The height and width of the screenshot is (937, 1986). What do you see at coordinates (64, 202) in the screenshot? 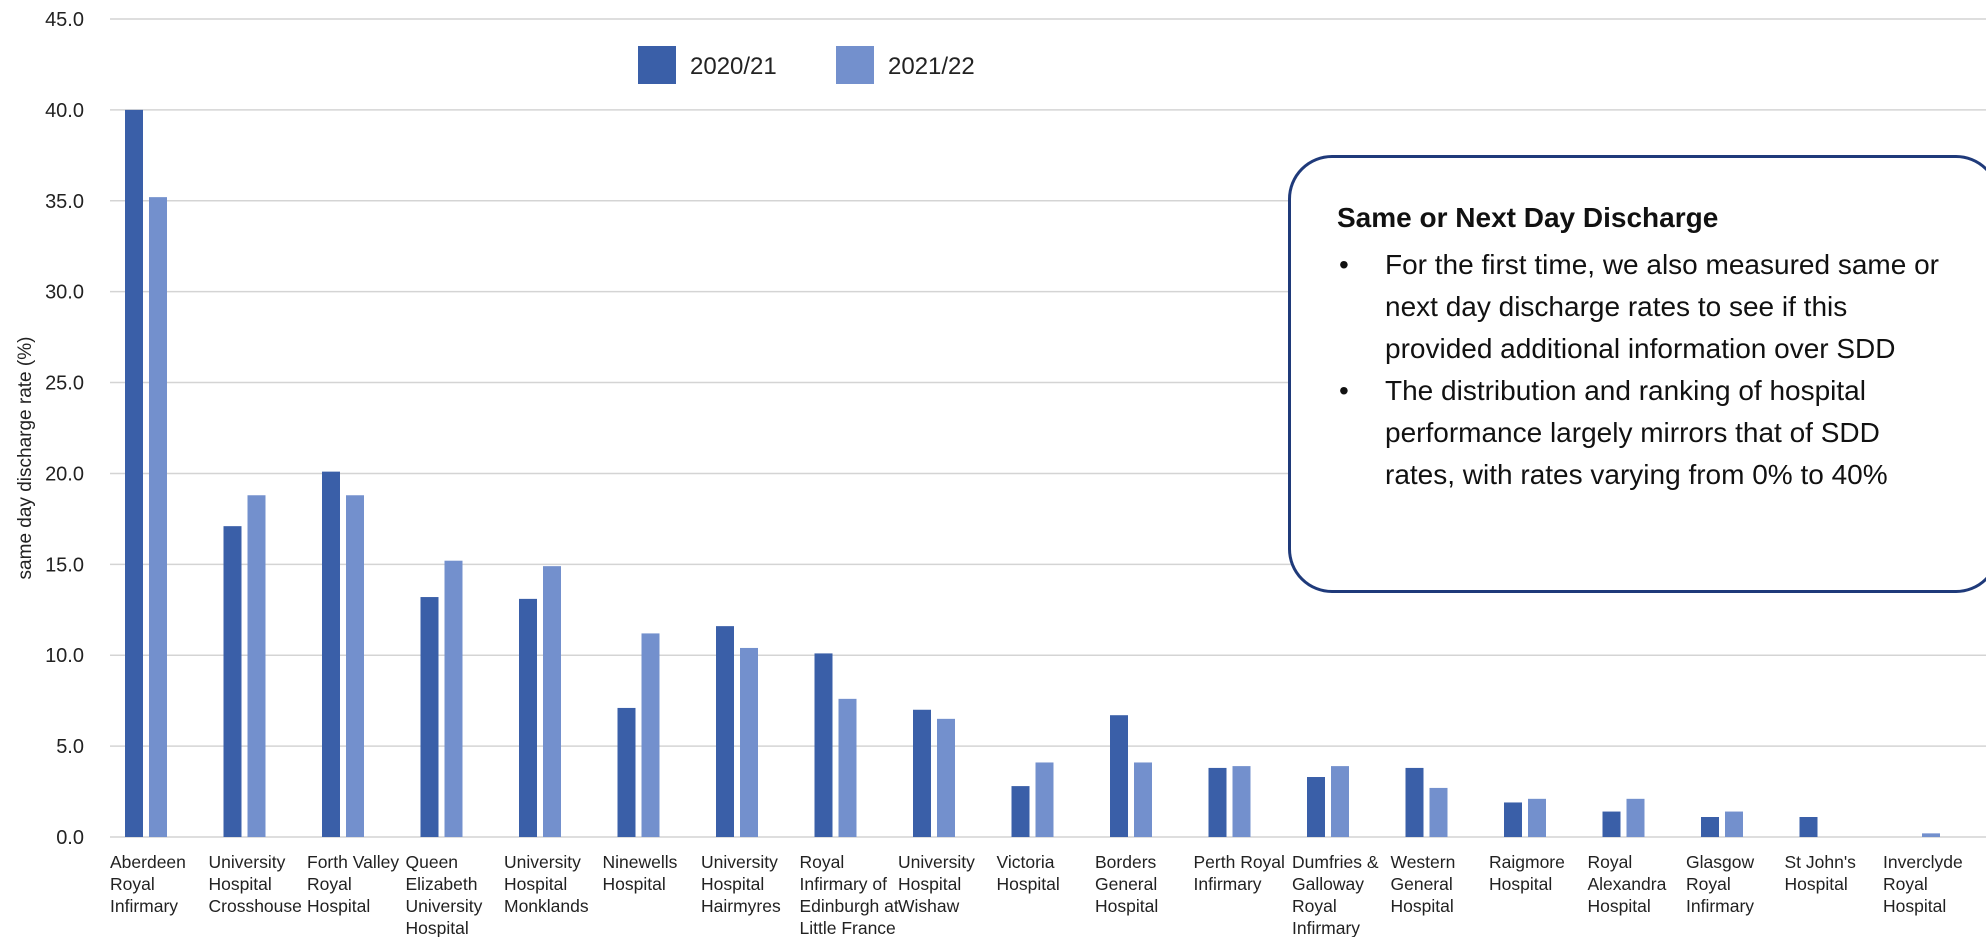
I see `y-tick-label: 35.0` at bounding box center [64, 202].